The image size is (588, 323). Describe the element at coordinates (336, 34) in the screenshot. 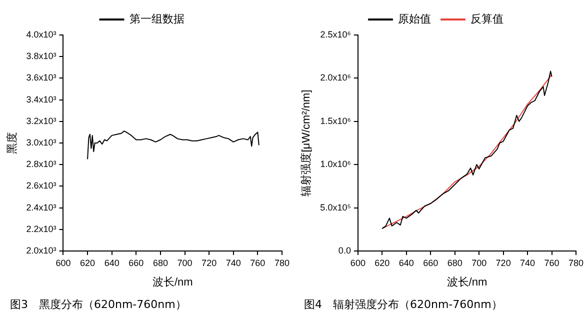

I see `y-tick-label: 2.5x10⁶` at that location.